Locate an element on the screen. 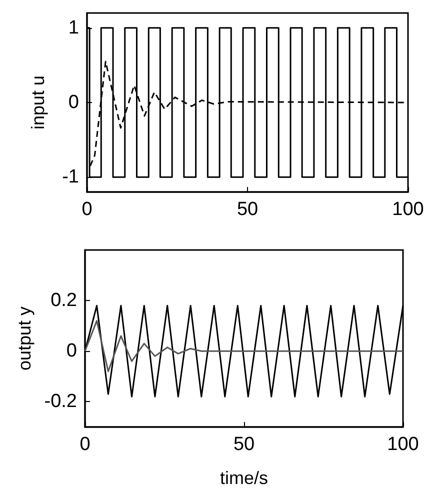 Image resolution: width=435 pixels, height=499 pixels. line-series is located at coordinates (244, 346).